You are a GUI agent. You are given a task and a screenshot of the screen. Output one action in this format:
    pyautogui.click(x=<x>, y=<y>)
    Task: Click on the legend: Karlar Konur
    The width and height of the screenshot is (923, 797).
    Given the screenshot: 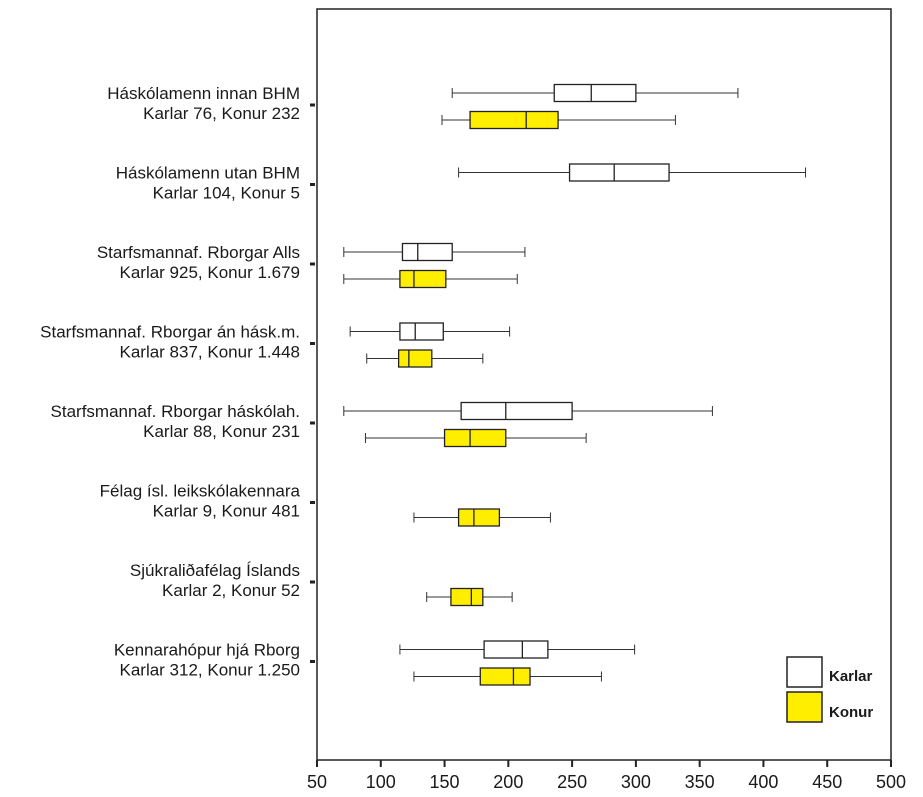 What is the action you would take?
    pyautogui.click(x=829, y=689)
    